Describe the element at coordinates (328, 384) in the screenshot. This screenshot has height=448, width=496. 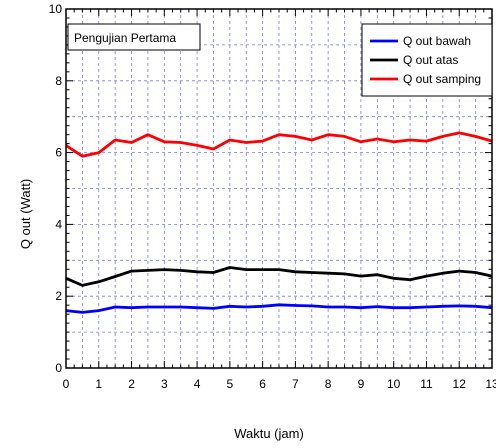
I see `x-tick-label: 8` at that location.